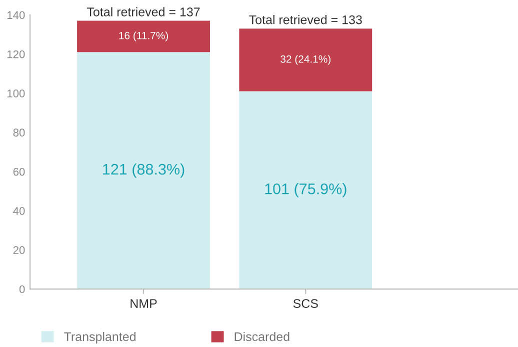  Describe the element at coordinates (22, 289) in the screenshot. I see `y-tick-label: 0` at that location.